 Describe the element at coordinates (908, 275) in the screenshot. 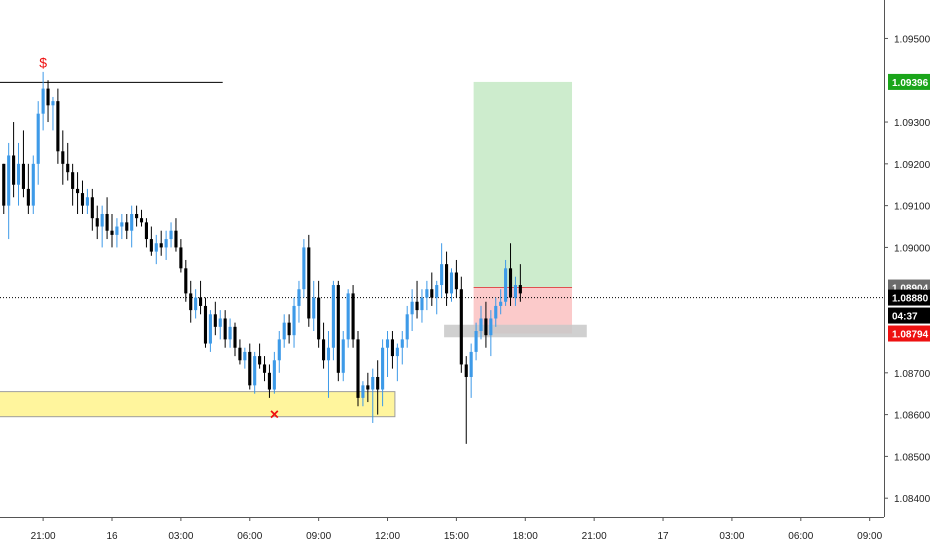

I see `price-axis` at that location.